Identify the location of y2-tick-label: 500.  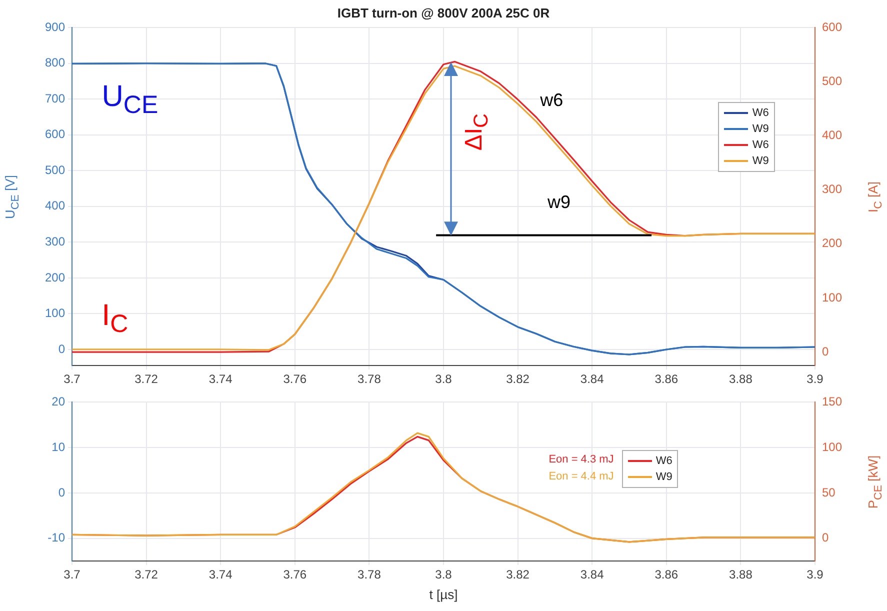
(832, 81).